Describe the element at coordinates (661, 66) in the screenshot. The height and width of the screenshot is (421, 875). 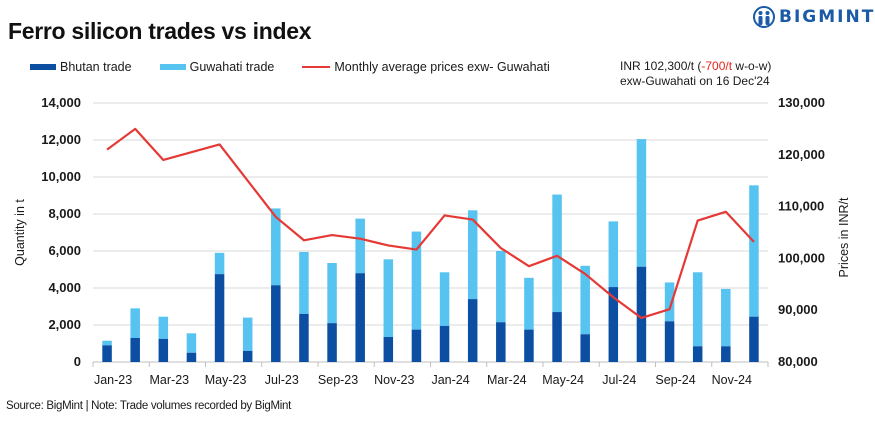
I see `price-note-prefix: INR 102,300/t (` at that location.